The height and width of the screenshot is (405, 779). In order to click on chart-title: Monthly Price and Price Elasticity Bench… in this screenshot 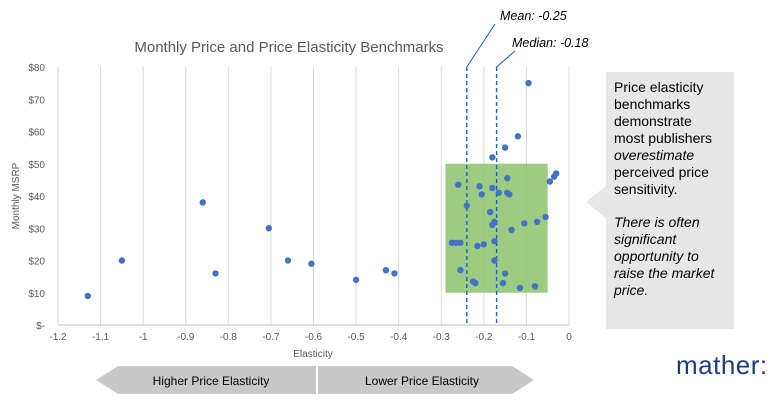, I will do `click(288, 47)`.